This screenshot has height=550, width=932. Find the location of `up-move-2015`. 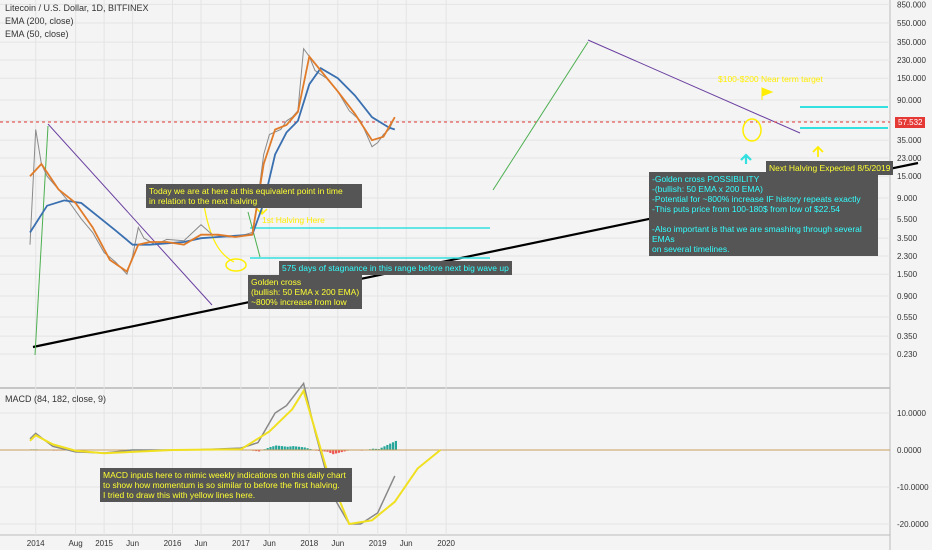

up-move-2015 is located at coordinates (254, 234).